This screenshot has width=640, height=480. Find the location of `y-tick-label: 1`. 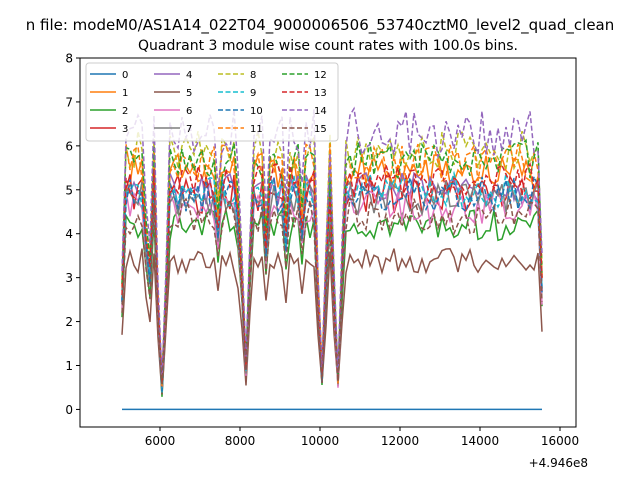

y-tick-label: 1 is located at coordinates (69, 366).